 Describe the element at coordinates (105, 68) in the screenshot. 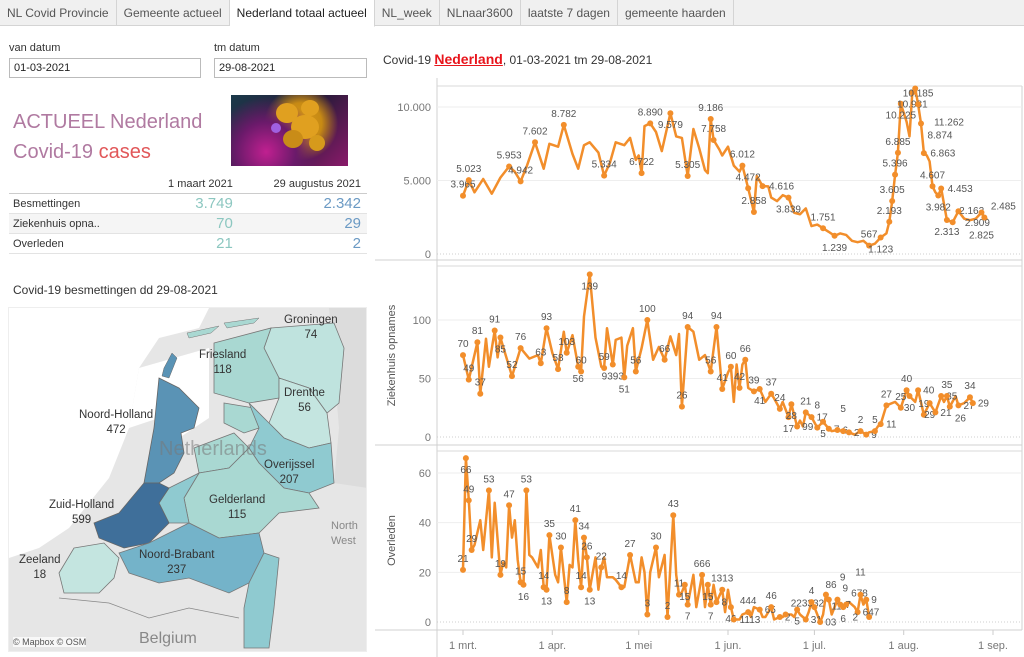

I see `from-date-input: 01-03-2021` at that location.